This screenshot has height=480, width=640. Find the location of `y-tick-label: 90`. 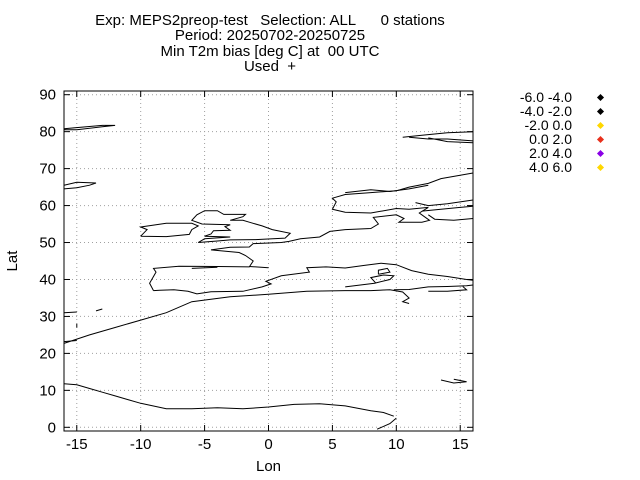

y-tick-label: 90 is located at coordinates (47, 95).